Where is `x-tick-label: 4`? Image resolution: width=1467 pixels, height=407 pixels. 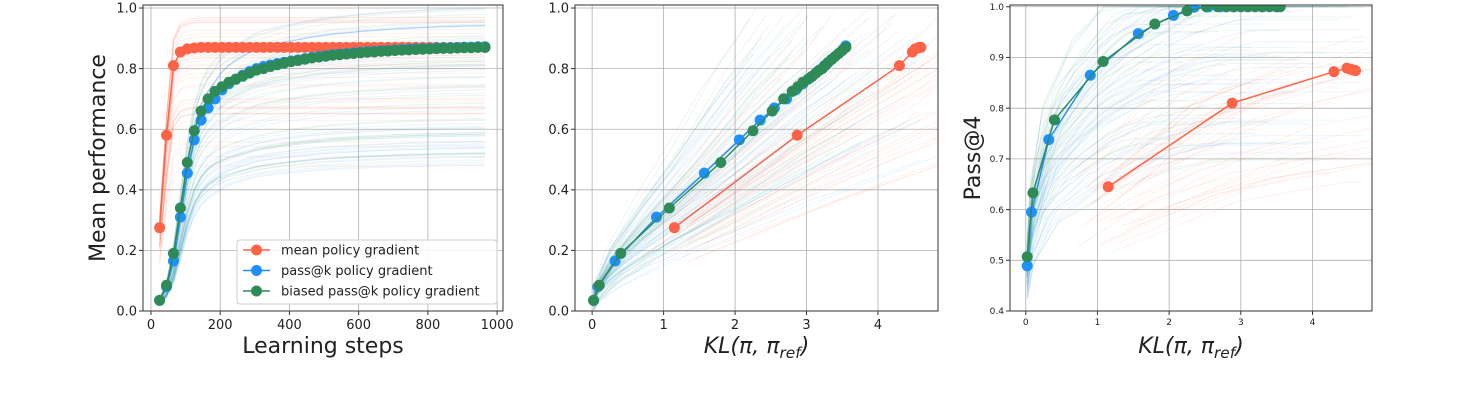 x-tick-label: 4 is located at coordinates (1313, 323).